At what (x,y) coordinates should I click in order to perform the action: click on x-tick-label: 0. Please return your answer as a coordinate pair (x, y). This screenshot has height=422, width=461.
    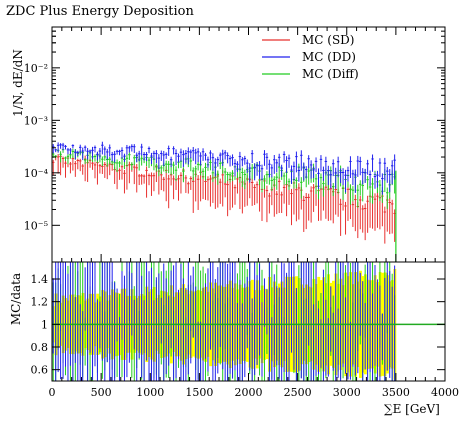
    Looking at the image, I should click on (52, 392).